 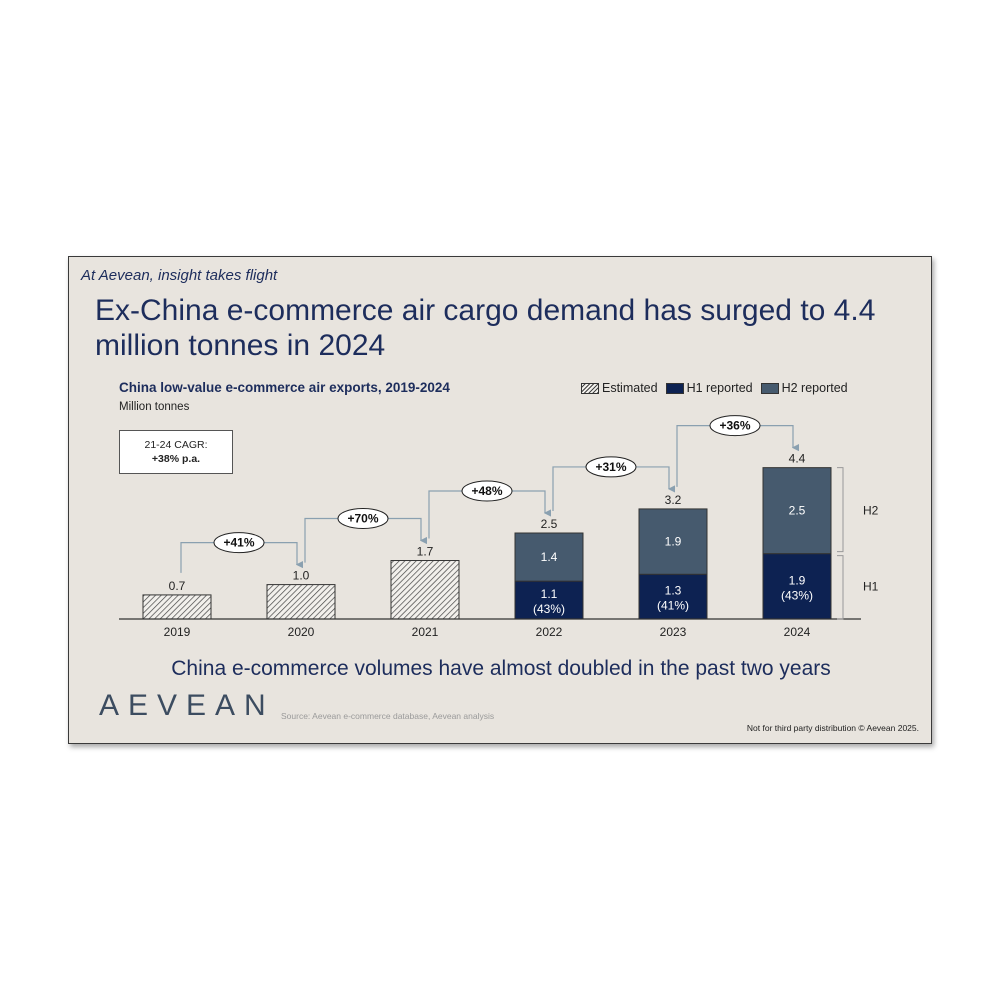 I want to click on bar-estimated-2020, so click(x=301, y=602).